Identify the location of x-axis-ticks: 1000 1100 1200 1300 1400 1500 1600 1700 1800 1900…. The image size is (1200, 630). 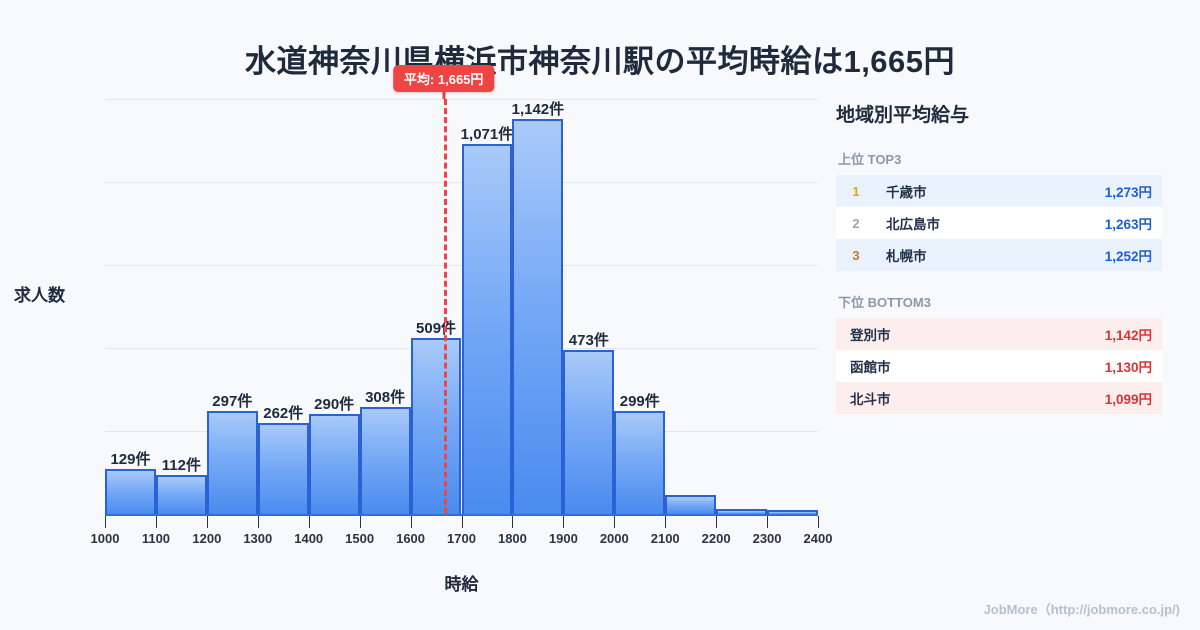
(461, 536).